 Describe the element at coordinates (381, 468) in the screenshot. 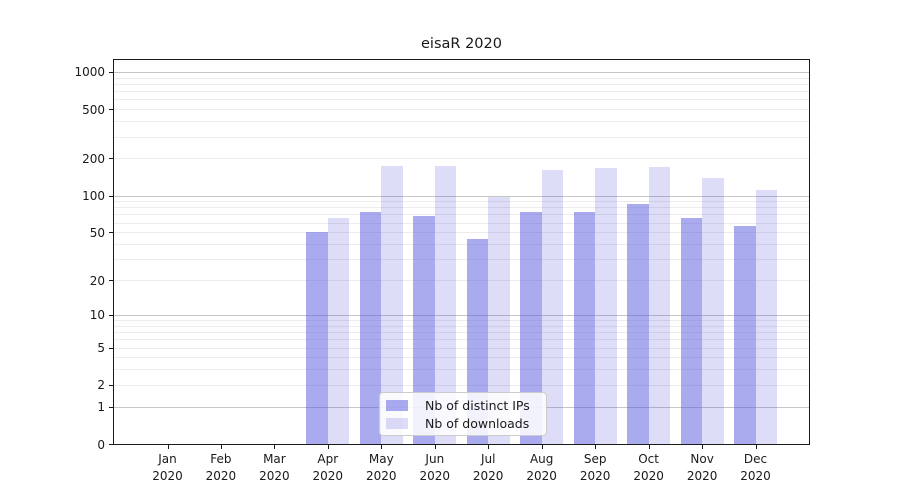

I see `x-tick-label-may-2020: May 2020` at that location.